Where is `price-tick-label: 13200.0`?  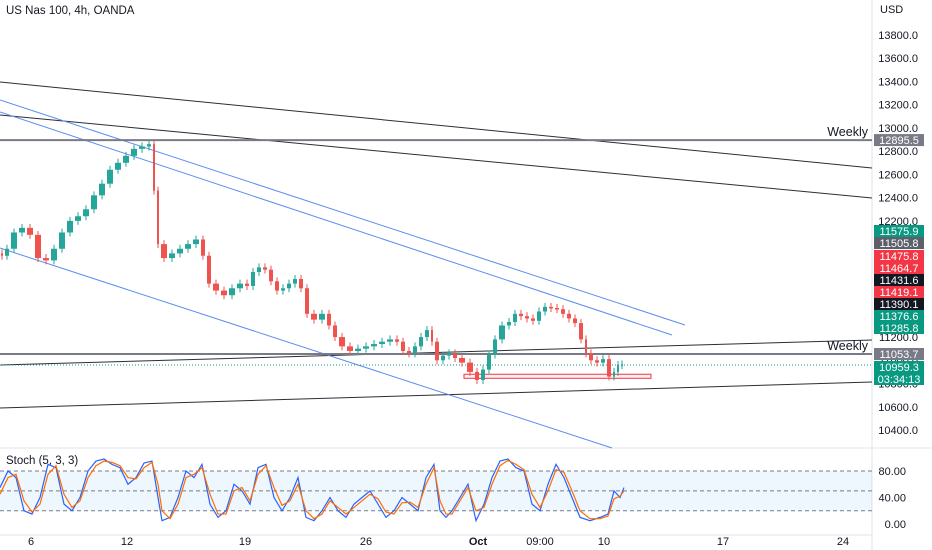
price-tick-label: 13200.0 is located at coordinates (898, 106).